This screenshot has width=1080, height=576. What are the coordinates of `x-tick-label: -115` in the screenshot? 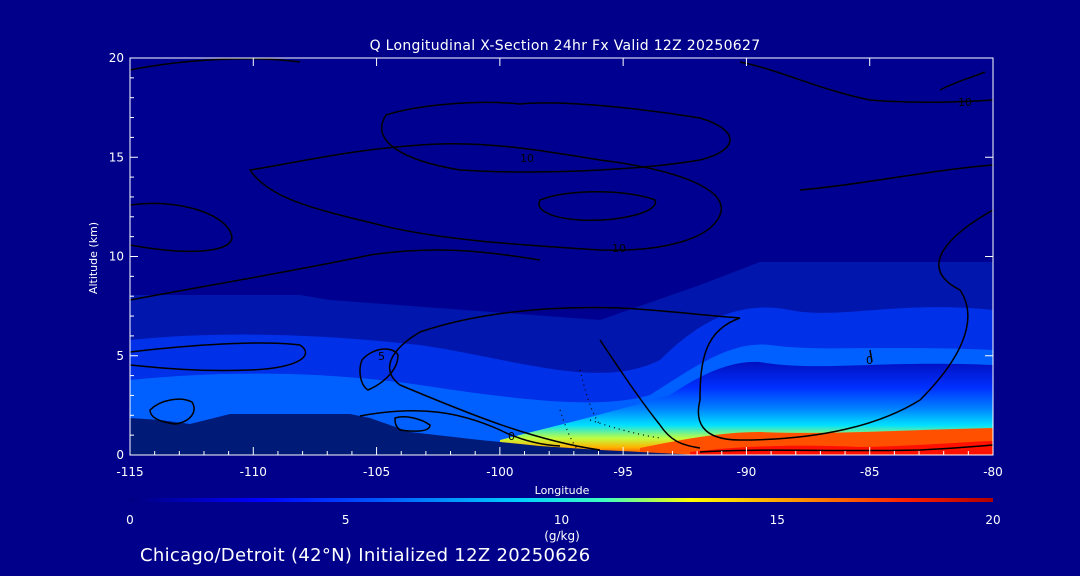 It's located at (129, 472).